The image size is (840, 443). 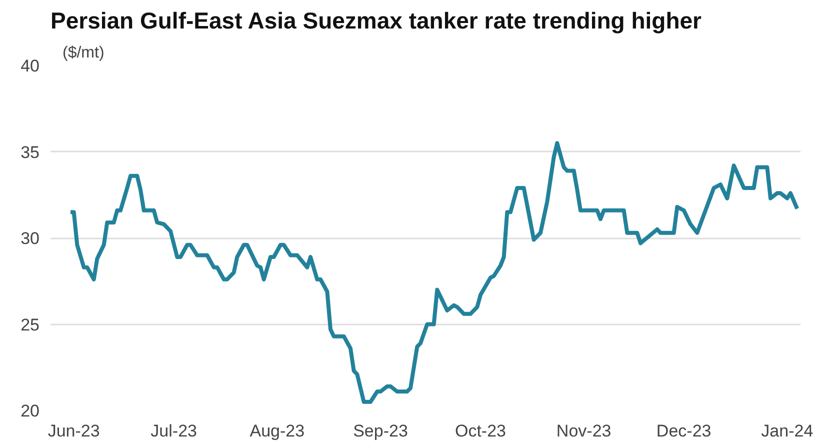 I want to click on x-tick-label: Nov-23, so click(x=584, y=431).